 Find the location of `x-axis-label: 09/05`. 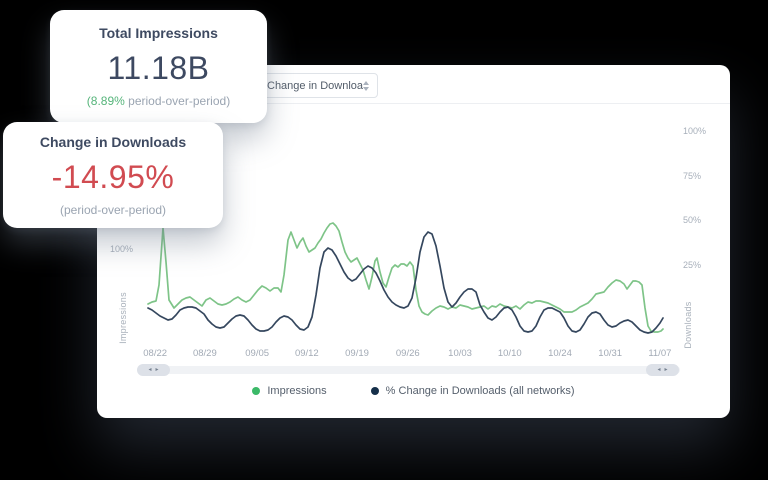

x-axis-label: 09/05 is located at coordinates (257, 353).